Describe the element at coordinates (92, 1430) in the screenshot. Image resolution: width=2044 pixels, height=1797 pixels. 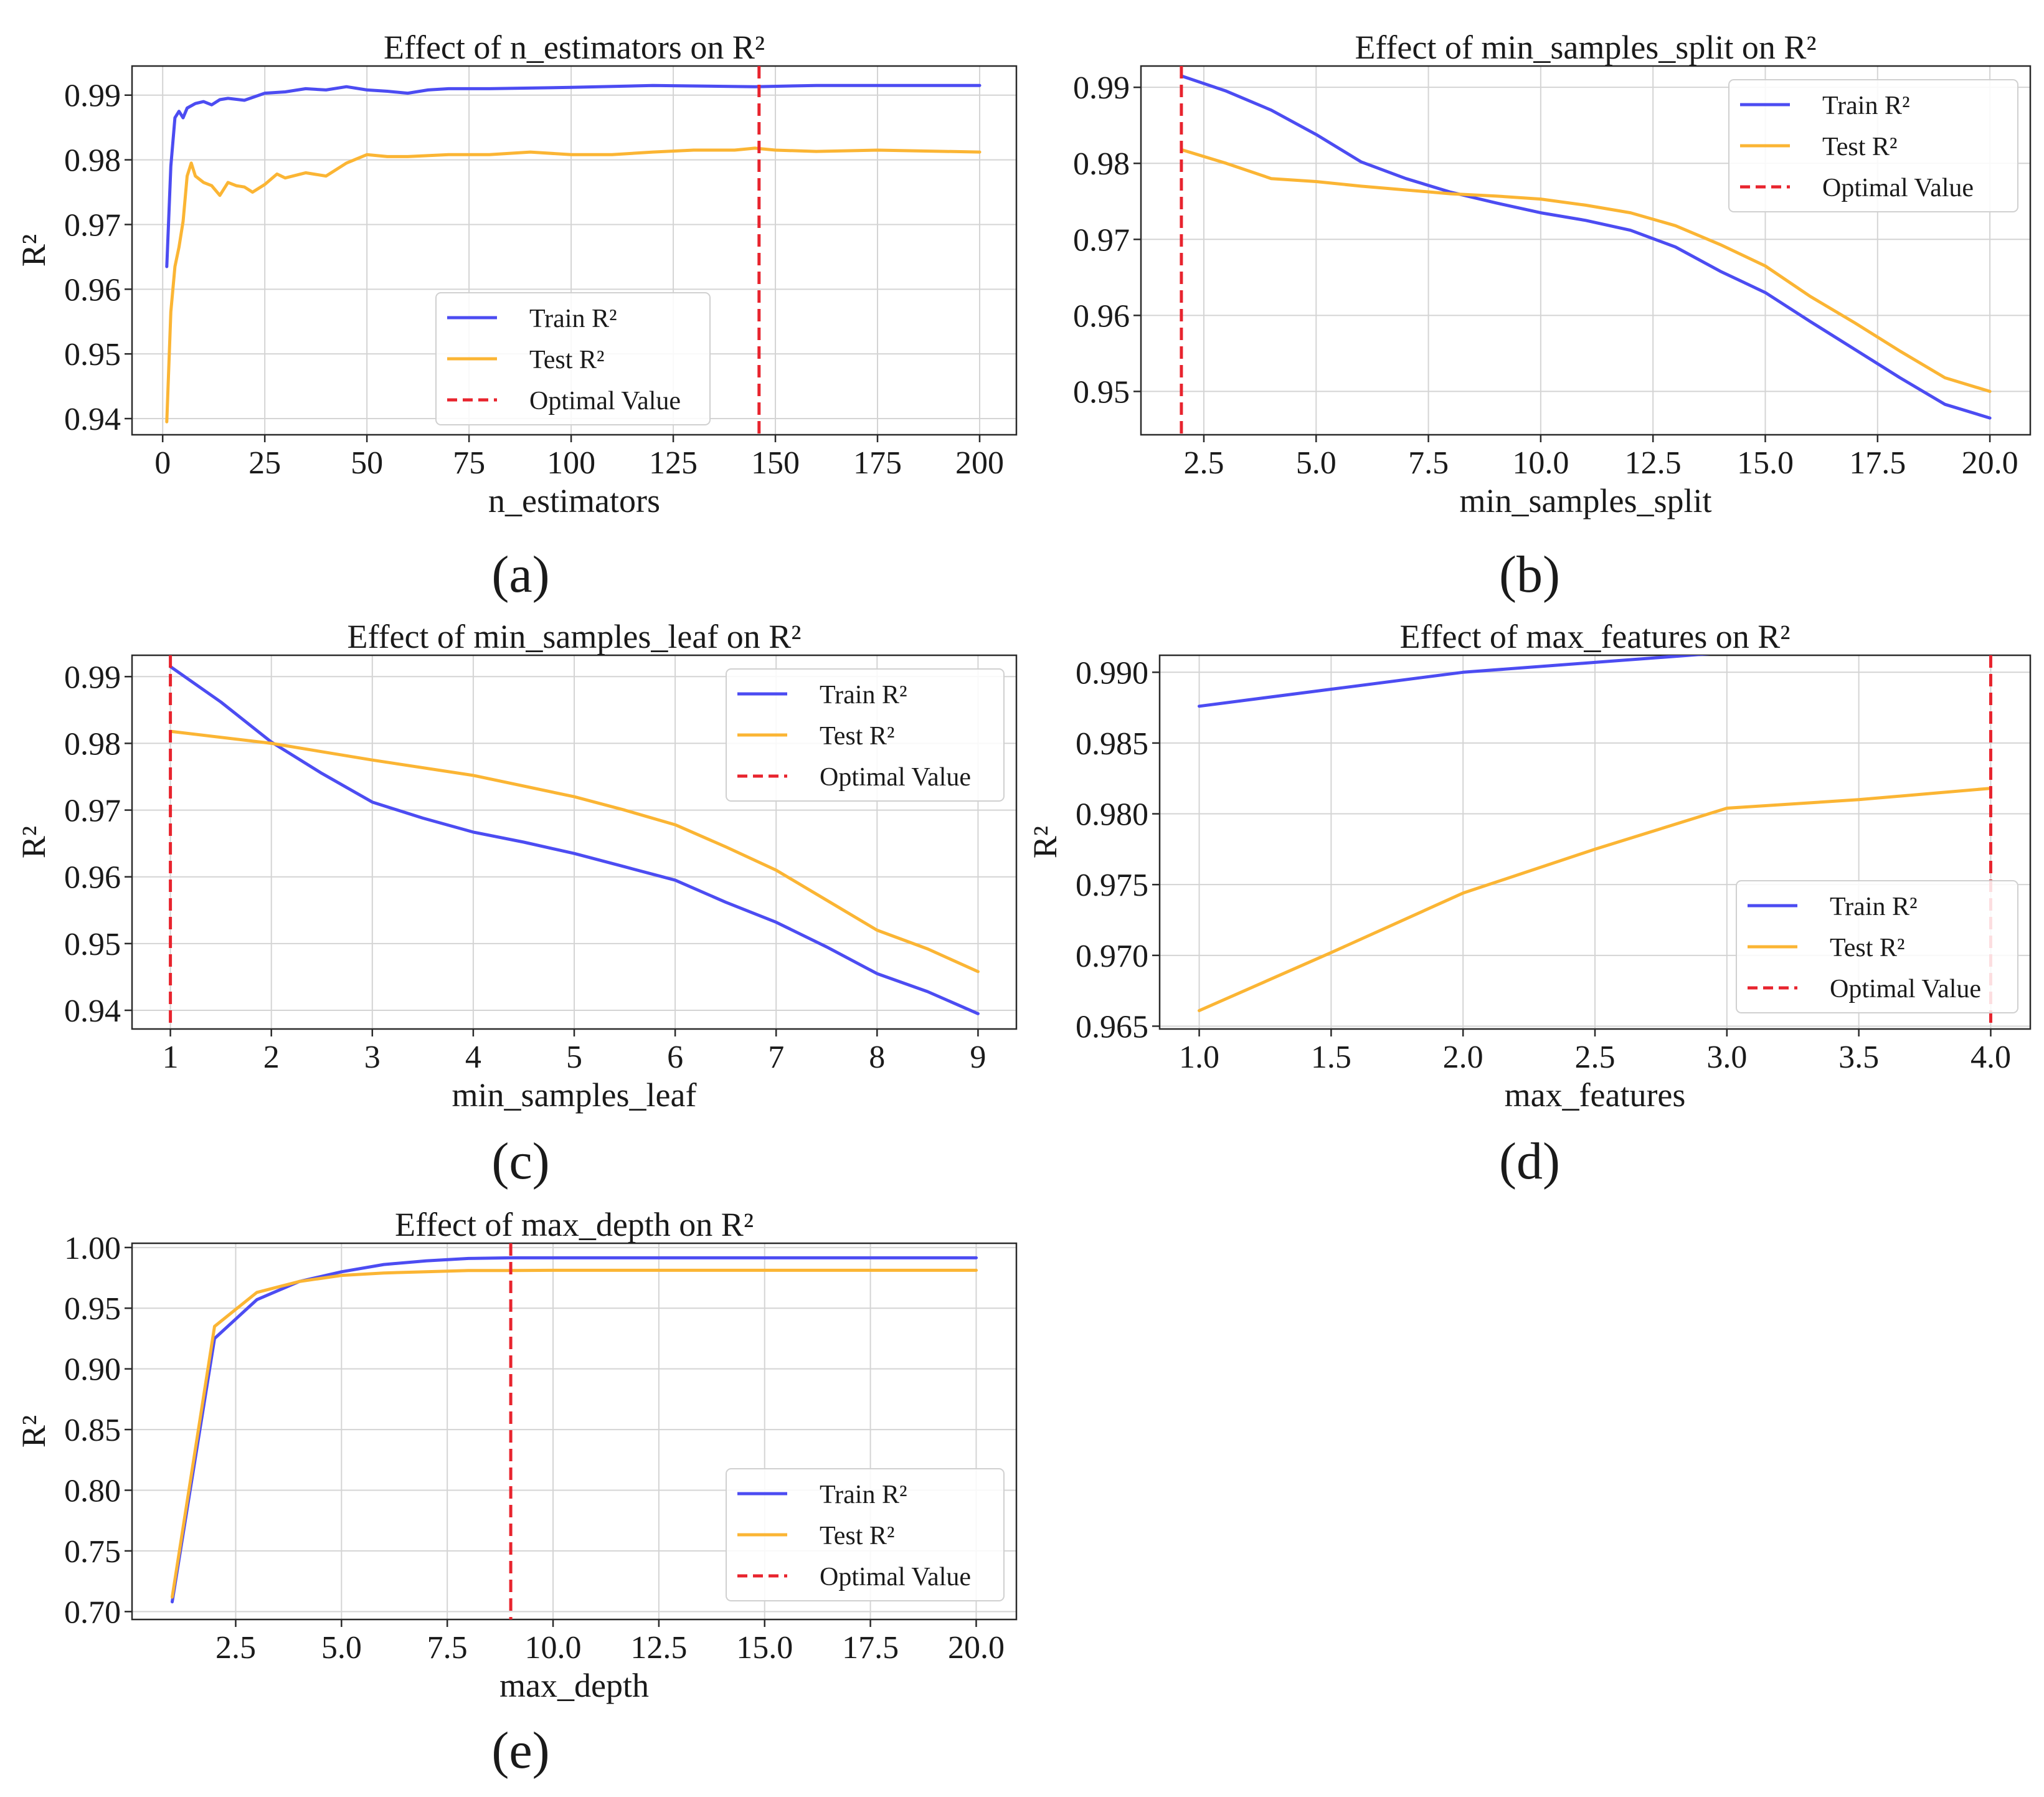
I see `y-tick-label: 0.85` at that location.